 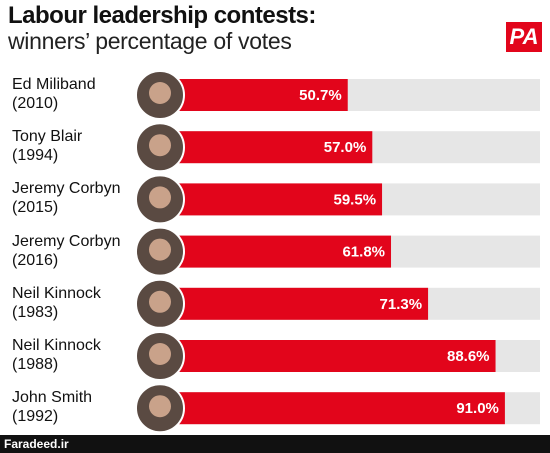 I want to click on value-label: 59.5%, so click(x=355, y=199).